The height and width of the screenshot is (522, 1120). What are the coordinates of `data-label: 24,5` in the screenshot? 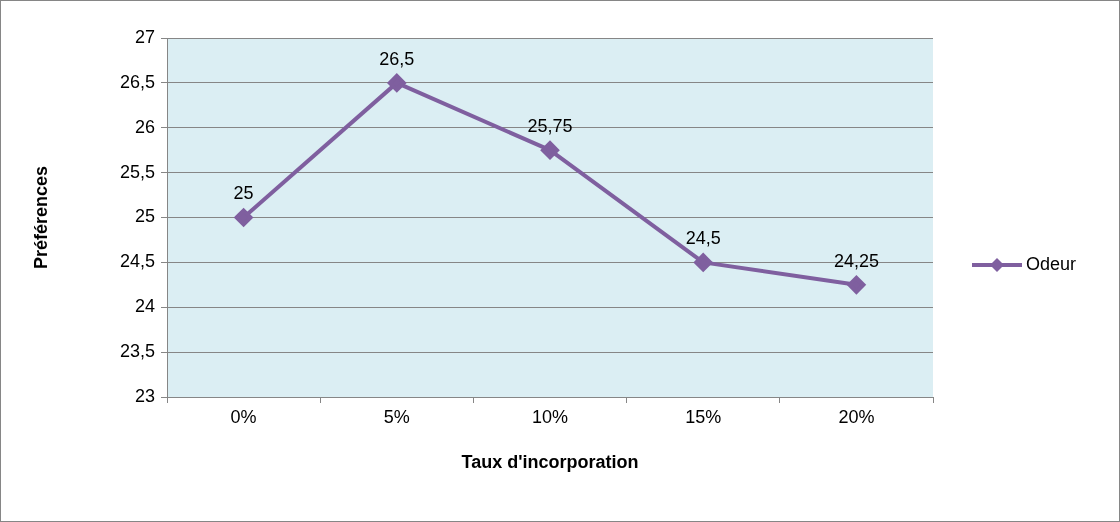 It's located at (703, 238).